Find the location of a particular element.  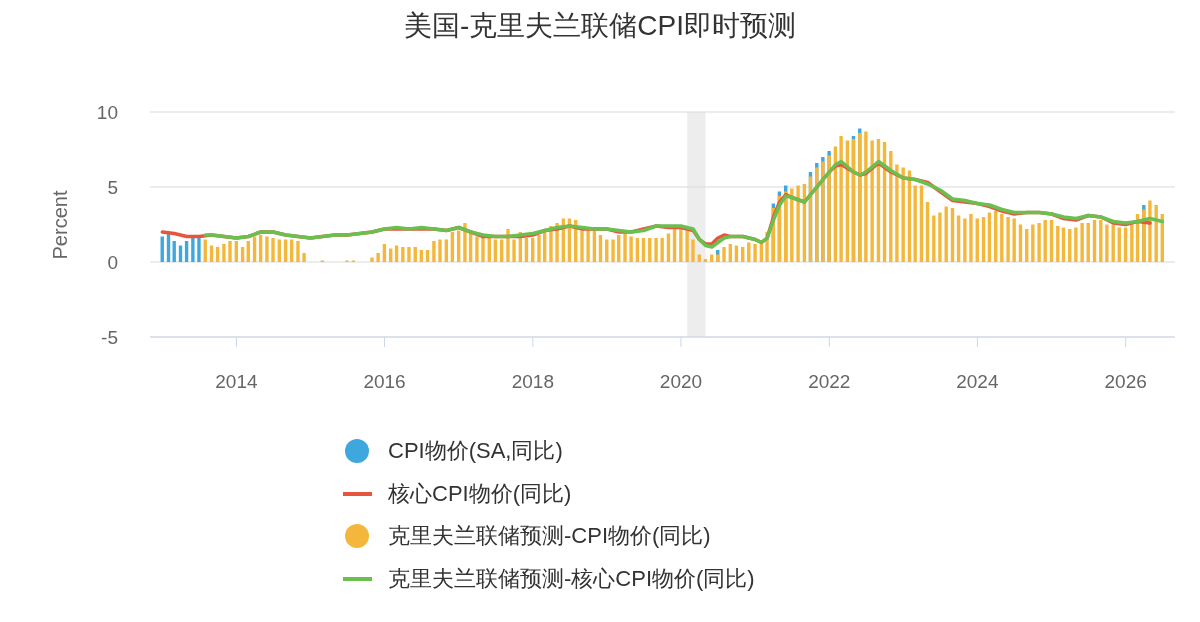

y-tick-label: 10 is located at coordinates (107, 112).